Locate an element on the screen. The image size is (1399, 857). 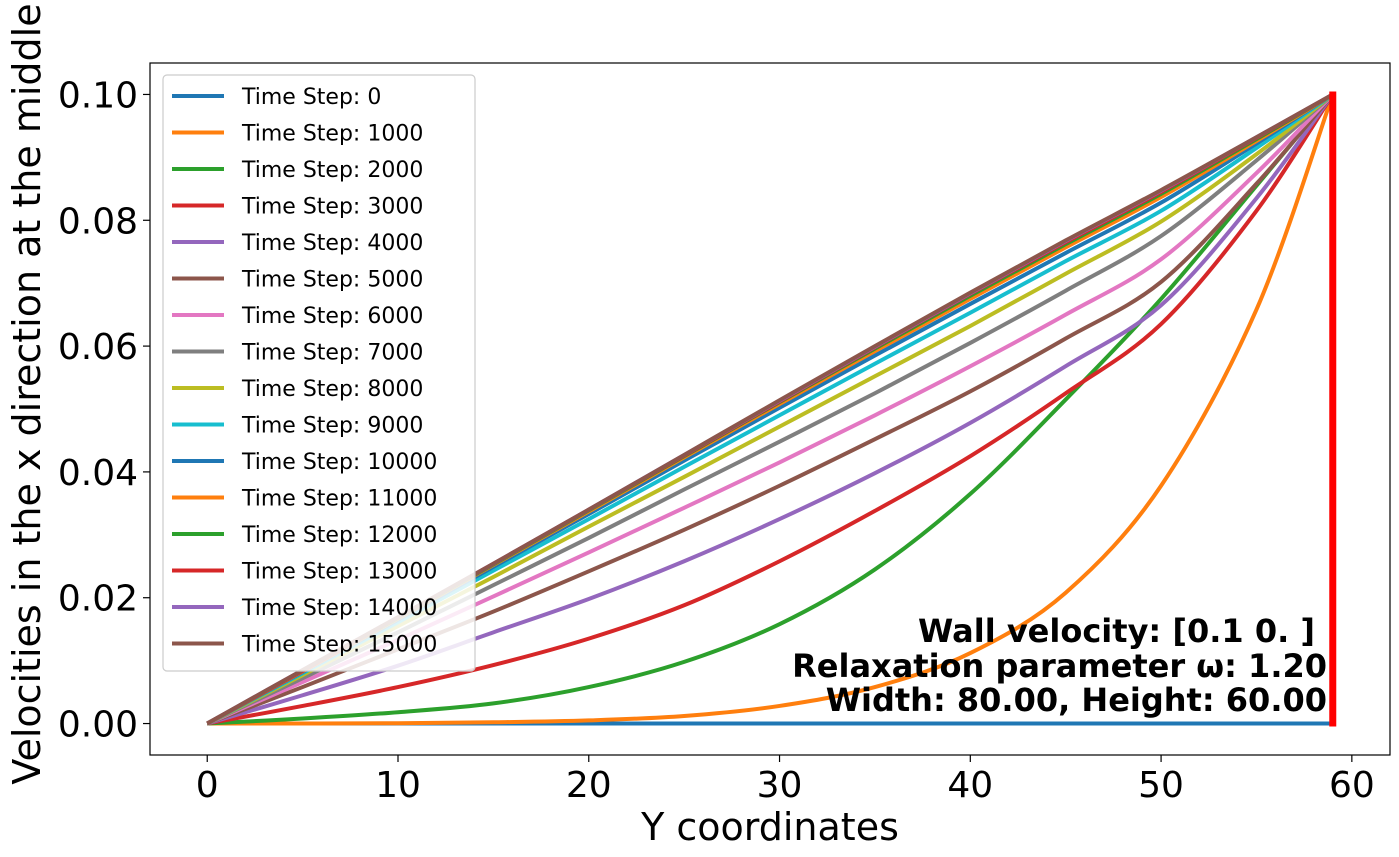
legend-entry-label: Time Step: 8000 is located at coordinates (332, 389).